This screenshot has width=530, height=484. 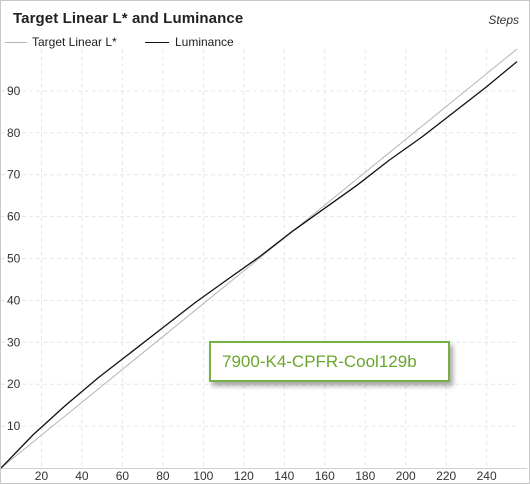 I want to click on y-tick-label: 10, so click(x=14, y=426).